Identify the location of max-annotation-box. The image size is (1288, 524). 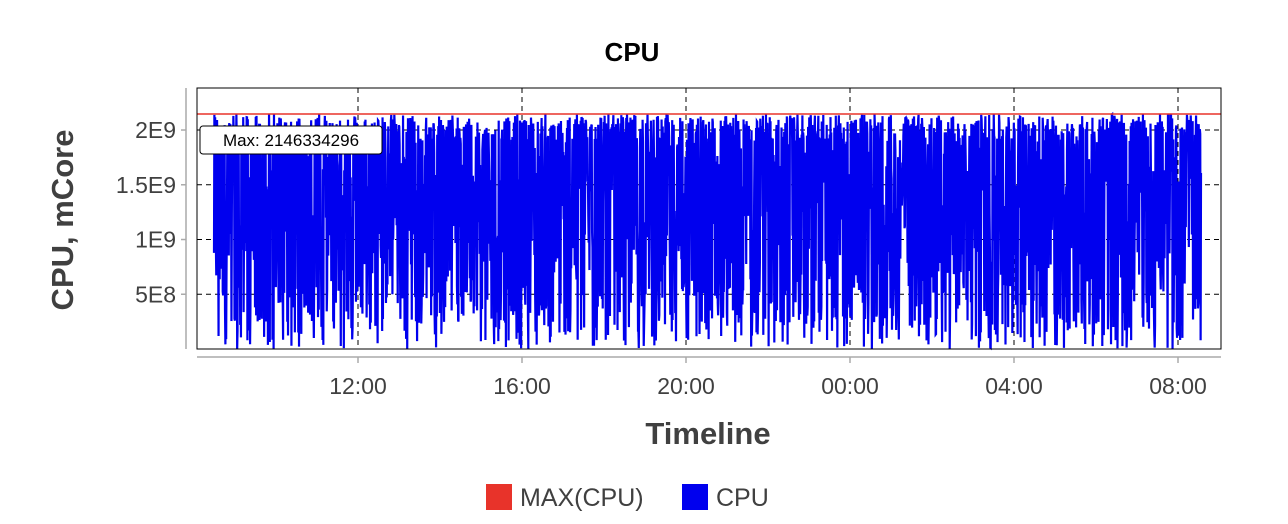
(291, 140).